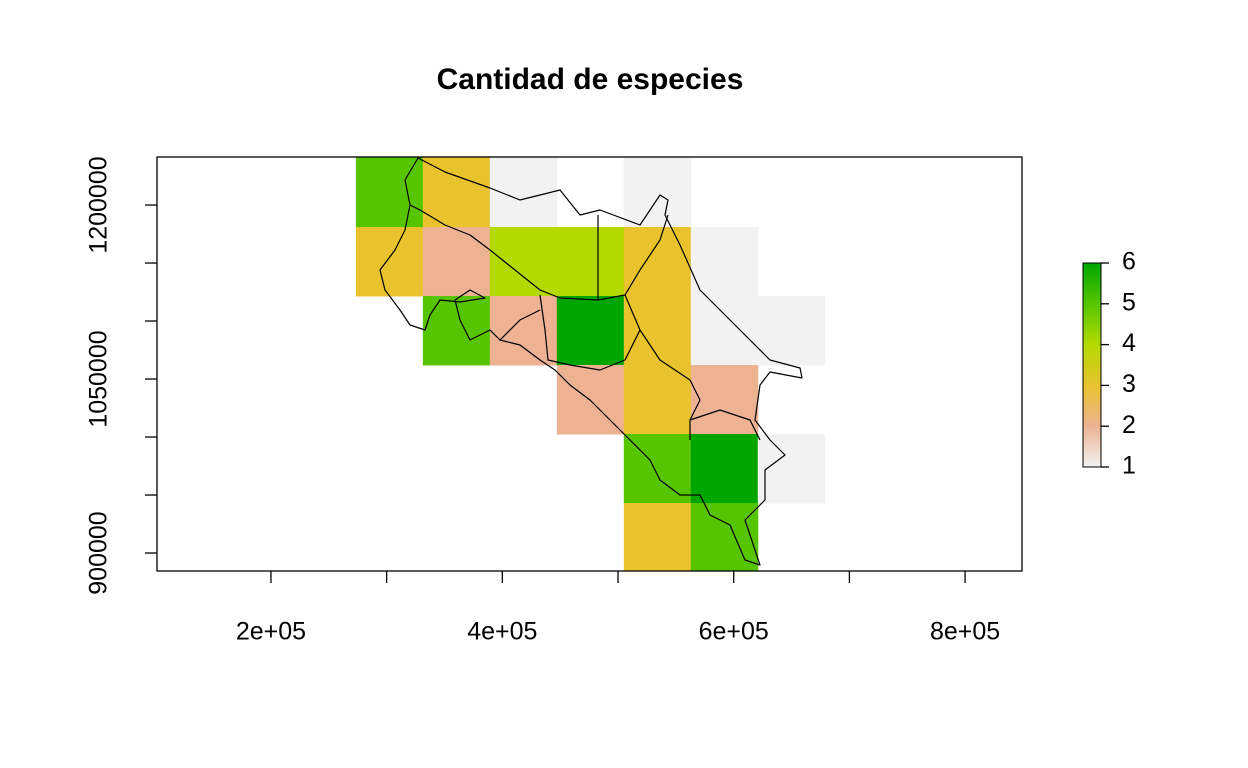 The image size is (1248, 768). Describe the element at coordinates (590, 79) in the screenshot. I see `chart-title: Cantidad de especies` at that location.